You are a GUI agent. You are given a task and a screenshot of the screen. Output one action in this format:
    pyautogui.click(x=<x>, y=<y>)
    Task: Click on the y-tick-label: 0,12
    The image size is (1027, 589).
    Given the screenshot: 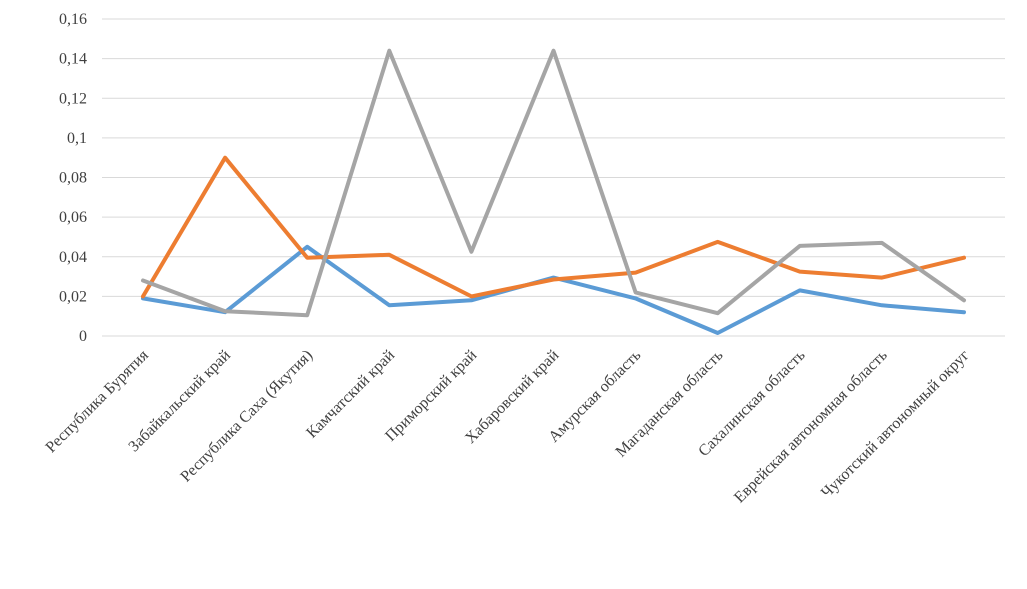 What is the action you would take?
    pyautogui.click(x=73, y=98)
    